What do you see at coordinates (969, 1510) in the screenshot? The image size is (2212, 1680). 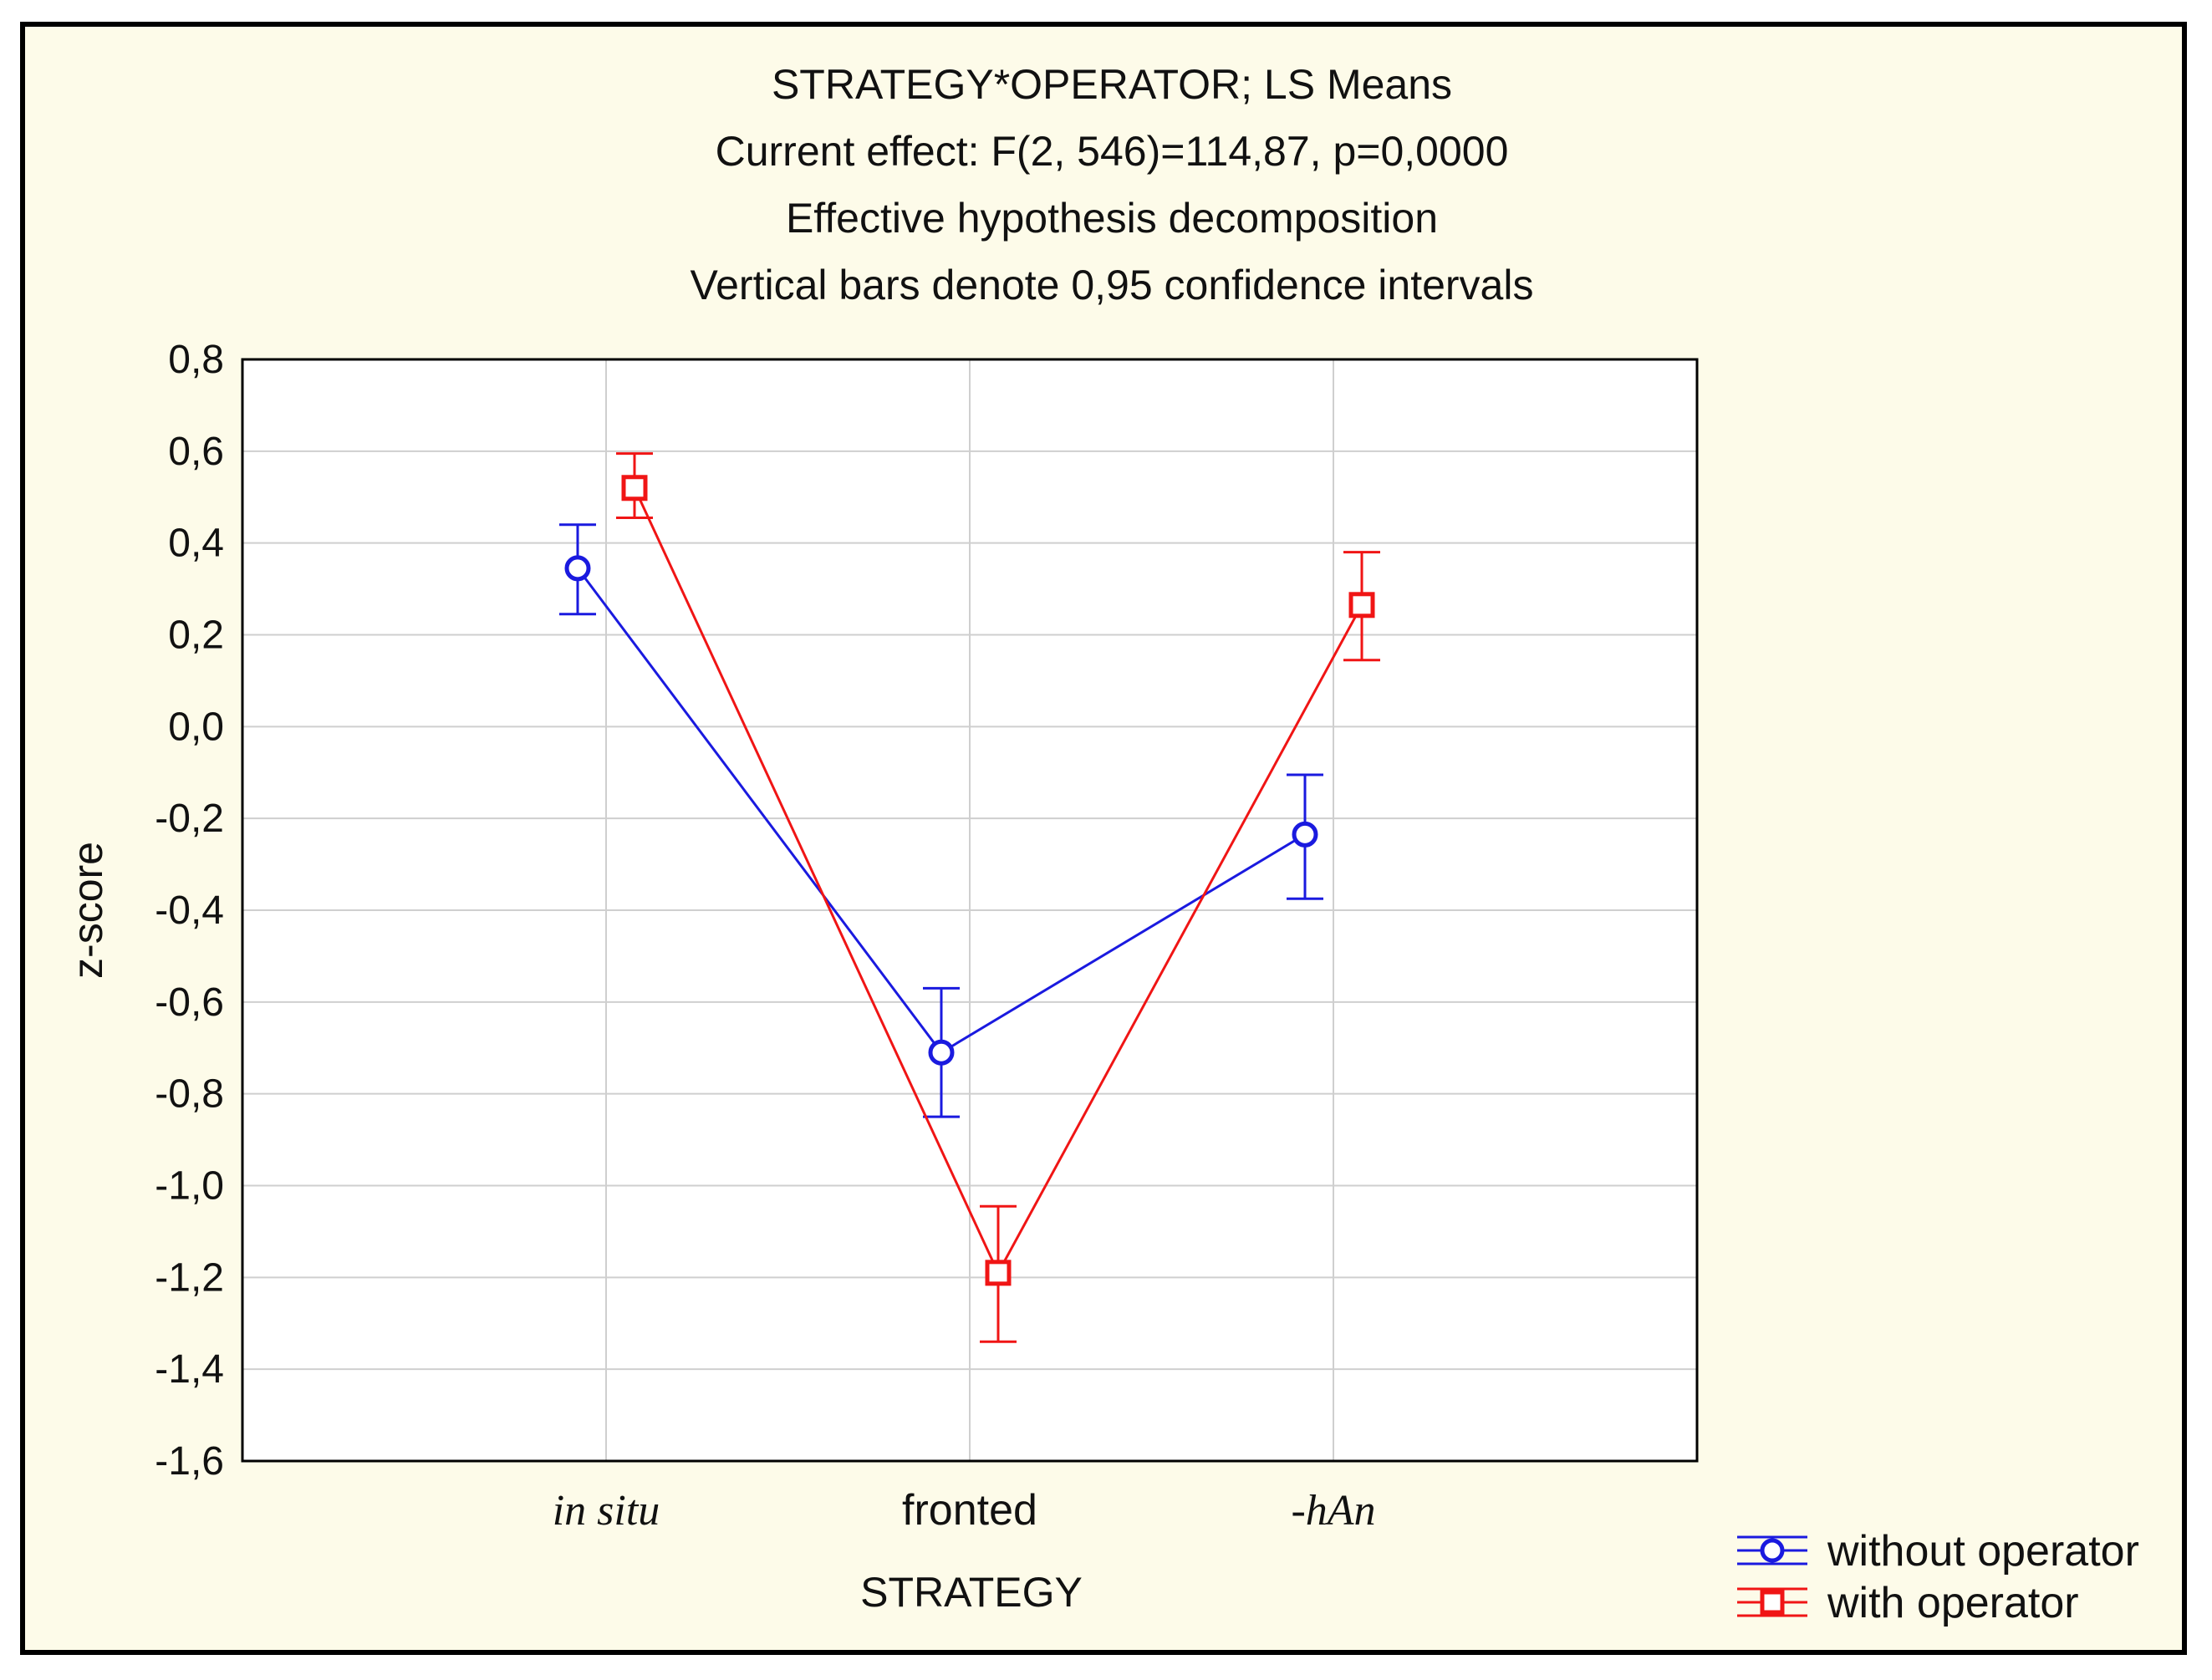 I see `x-category-label: fronted` at bounding box center [969, 1510].